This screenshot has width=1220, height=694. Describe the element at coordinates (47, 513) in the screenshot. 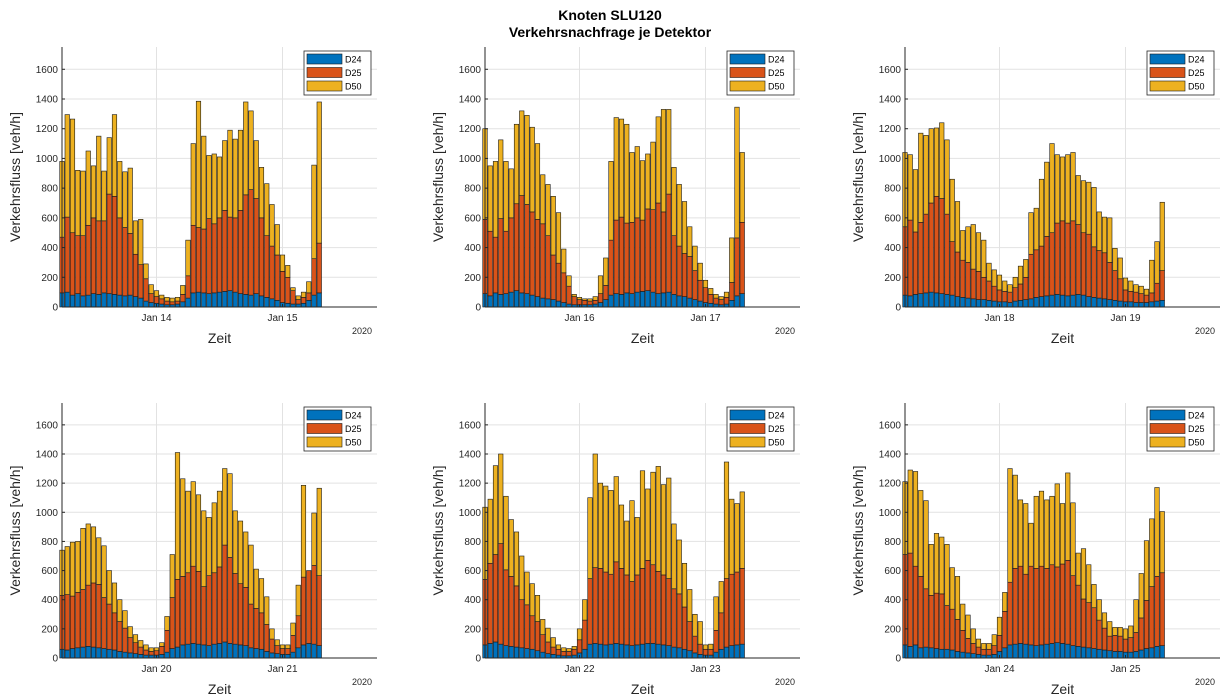

I see `y-tick-label: 1000` at that location.